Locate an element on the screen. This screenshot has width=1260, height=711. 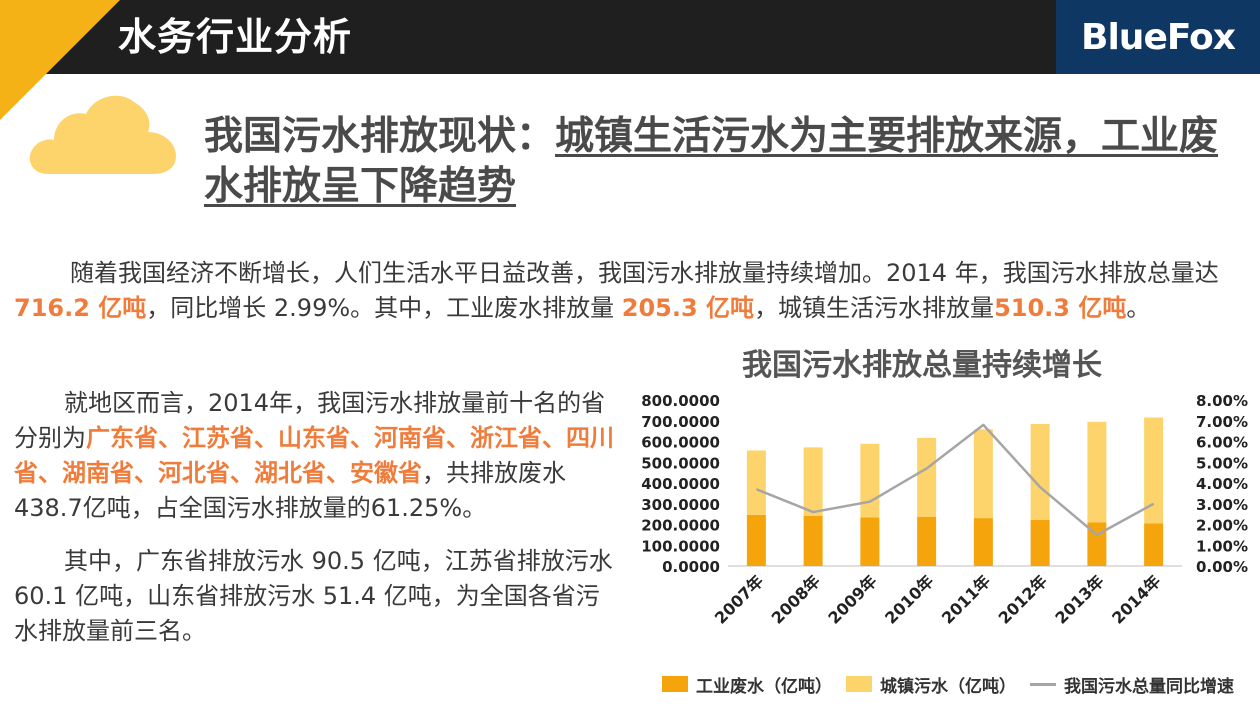
growth-line is located at coordinates (955, 480).